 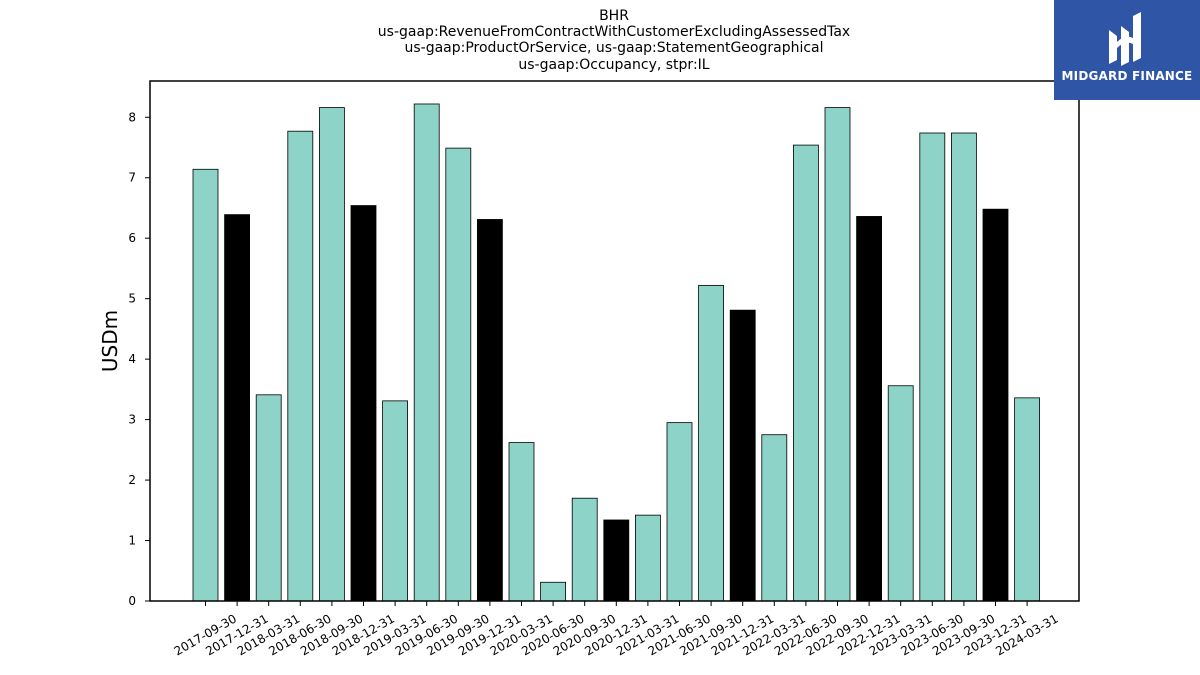 I want to click on logo-text: MIDGARD FINANCE, so click(x=1127, y=76).